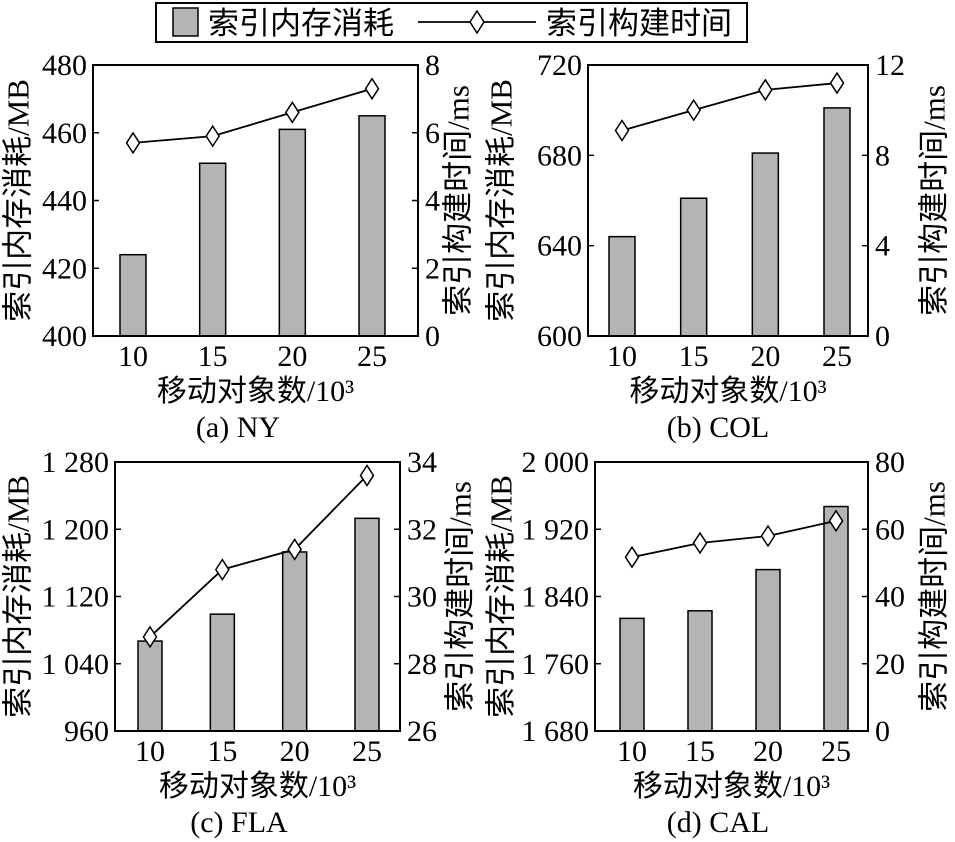  What do you see at coordinates (76, 529) in the screenshot?
I see `left-tick-label: 1 200` at bounding box center [76, 529].